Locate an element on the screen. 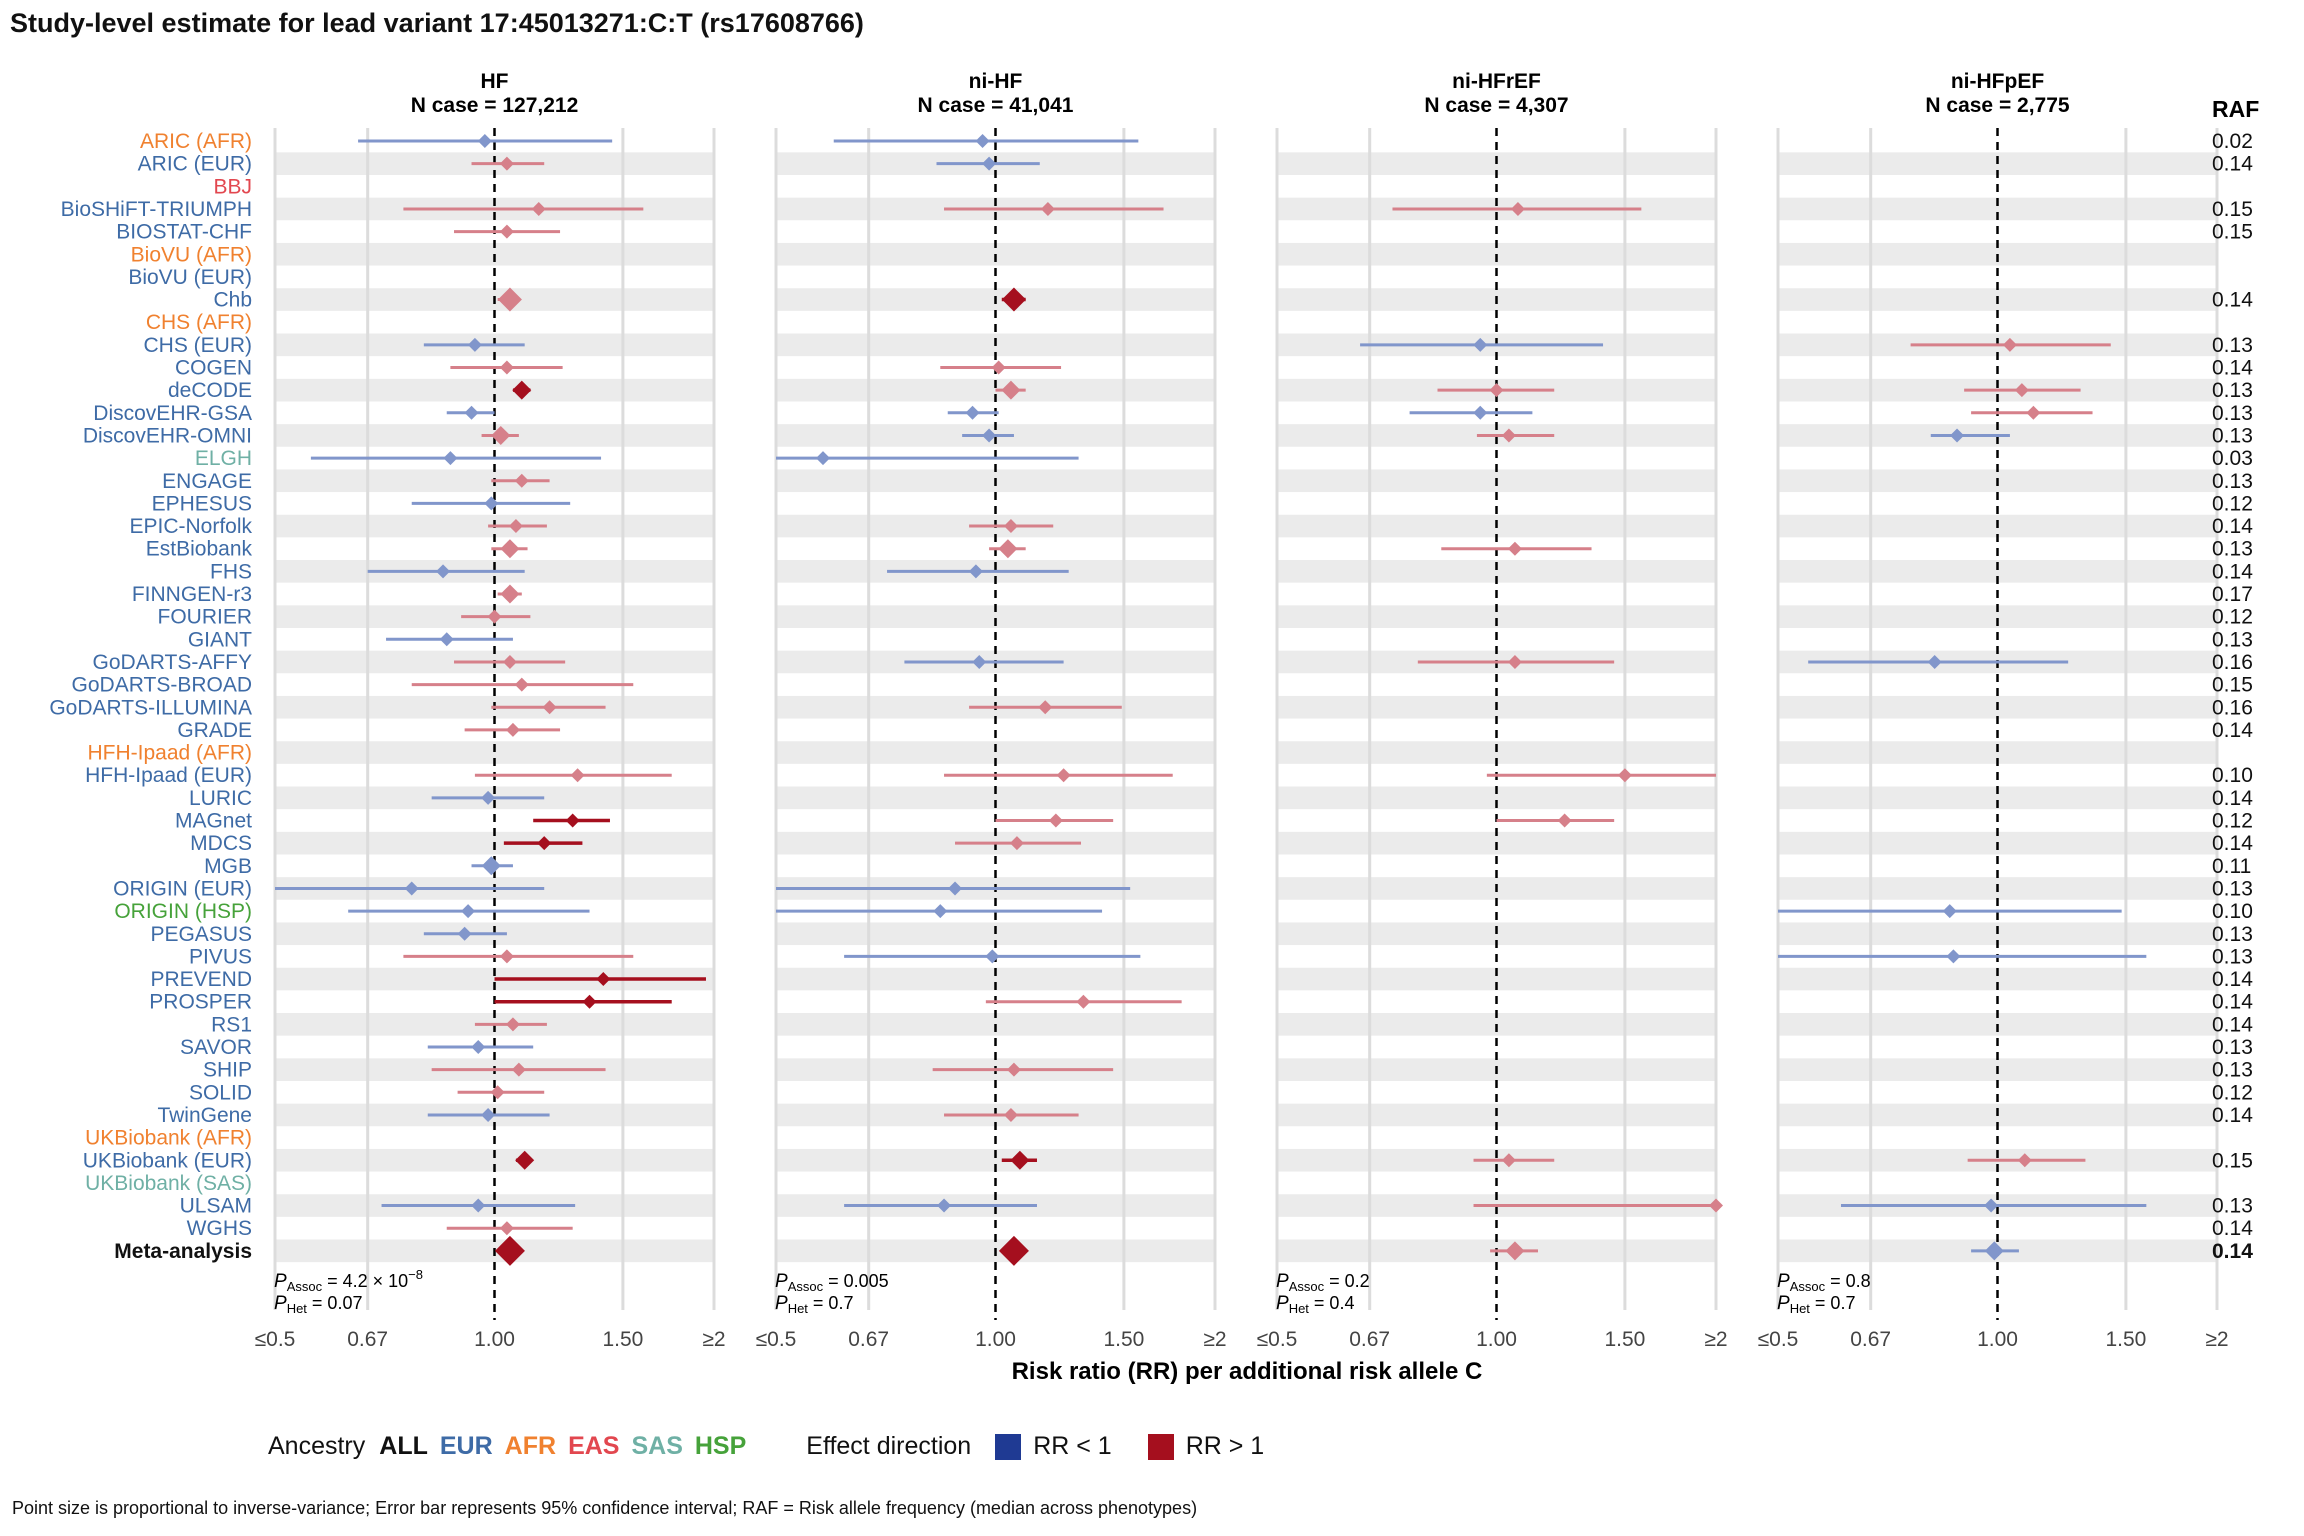 The width and height of the screenshot is (2304, 1536). raf-value: 0.11 is located at coordinates (2231, 866).